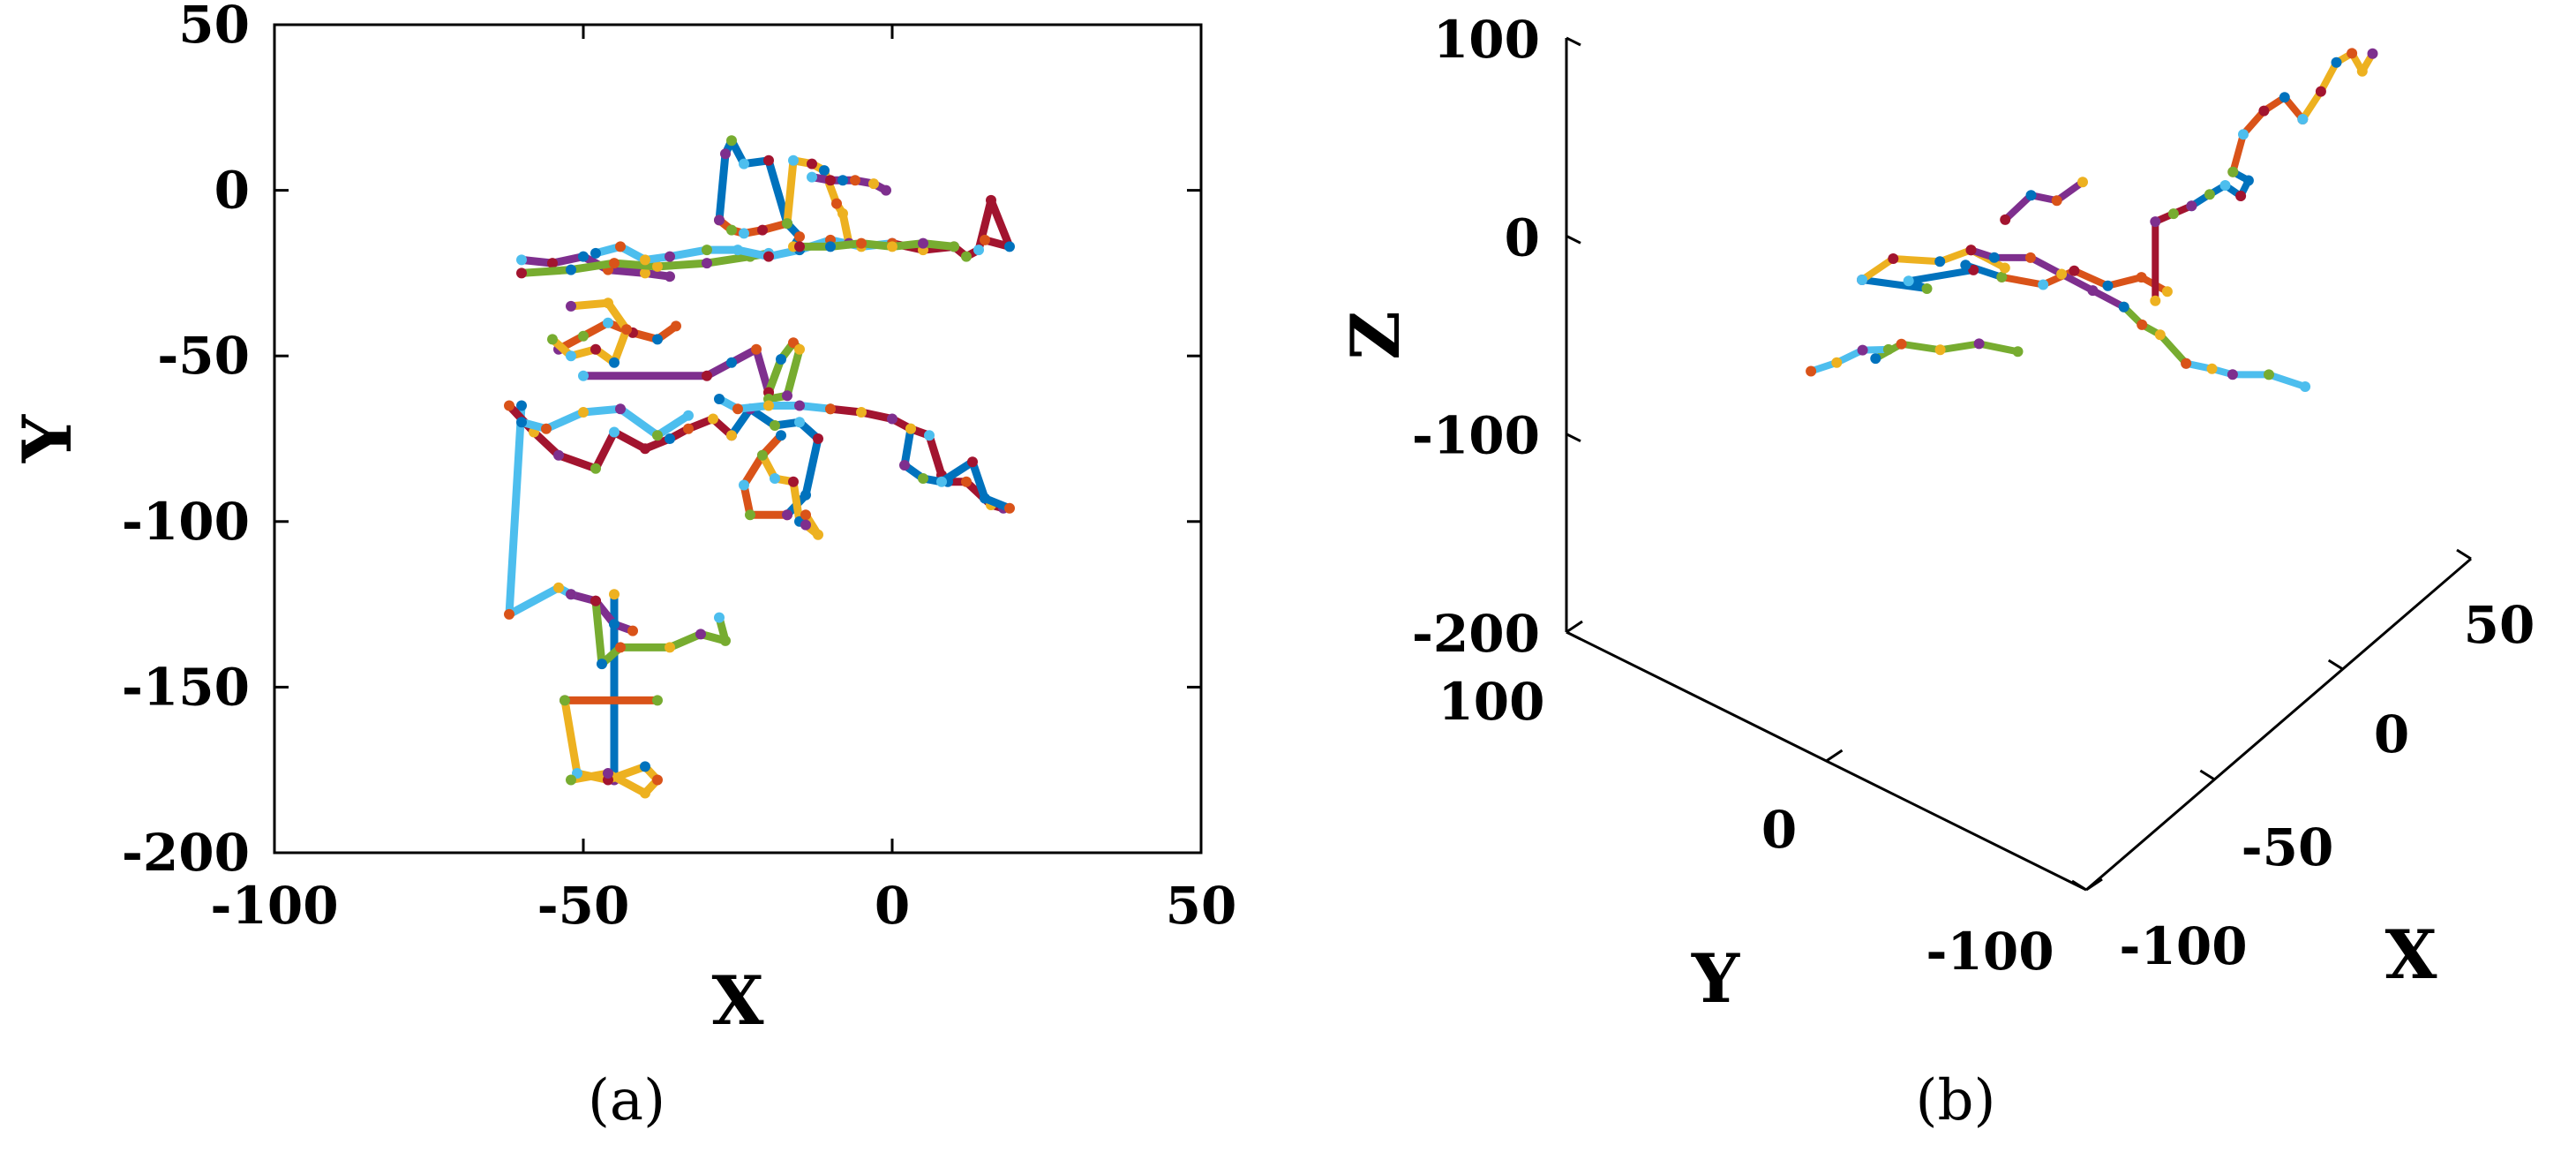 This screenshot has width=2576, height=1152. What do you see at coordinates (583, 906) in the screenshot?
I see `x-tick-label: -50` at bounding box center [583, 906].